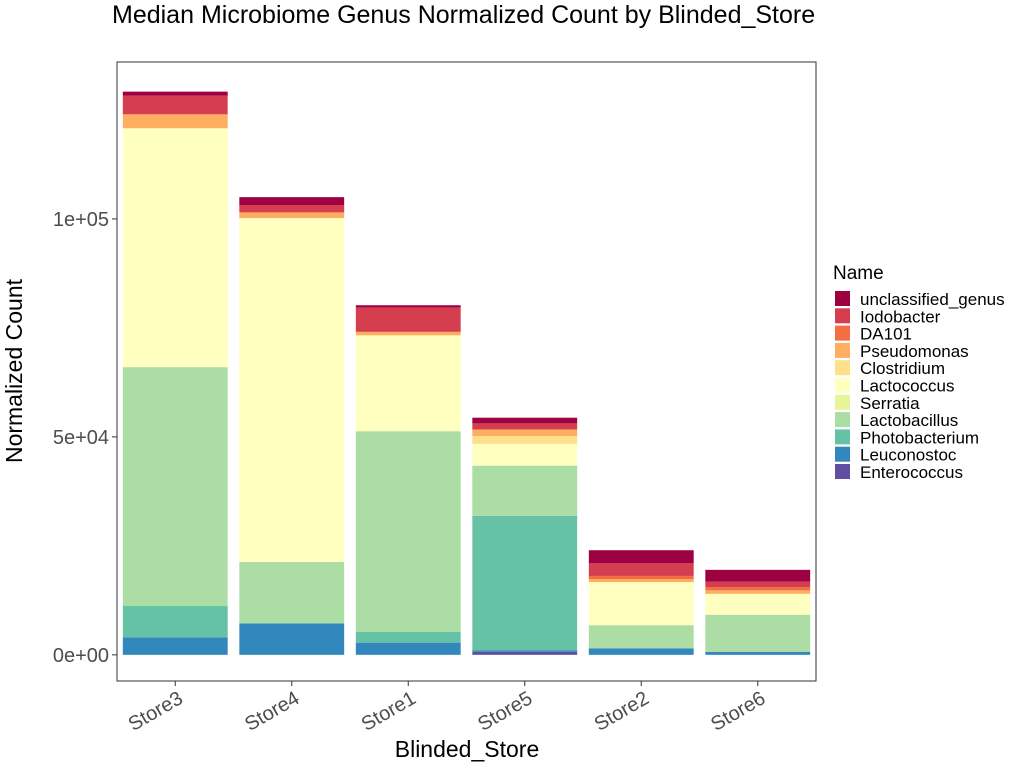 Image resolution: width=1024 pixels, height=768 pixels. I want to click on x-tick-label-store5: Store5, so click(505, 711).